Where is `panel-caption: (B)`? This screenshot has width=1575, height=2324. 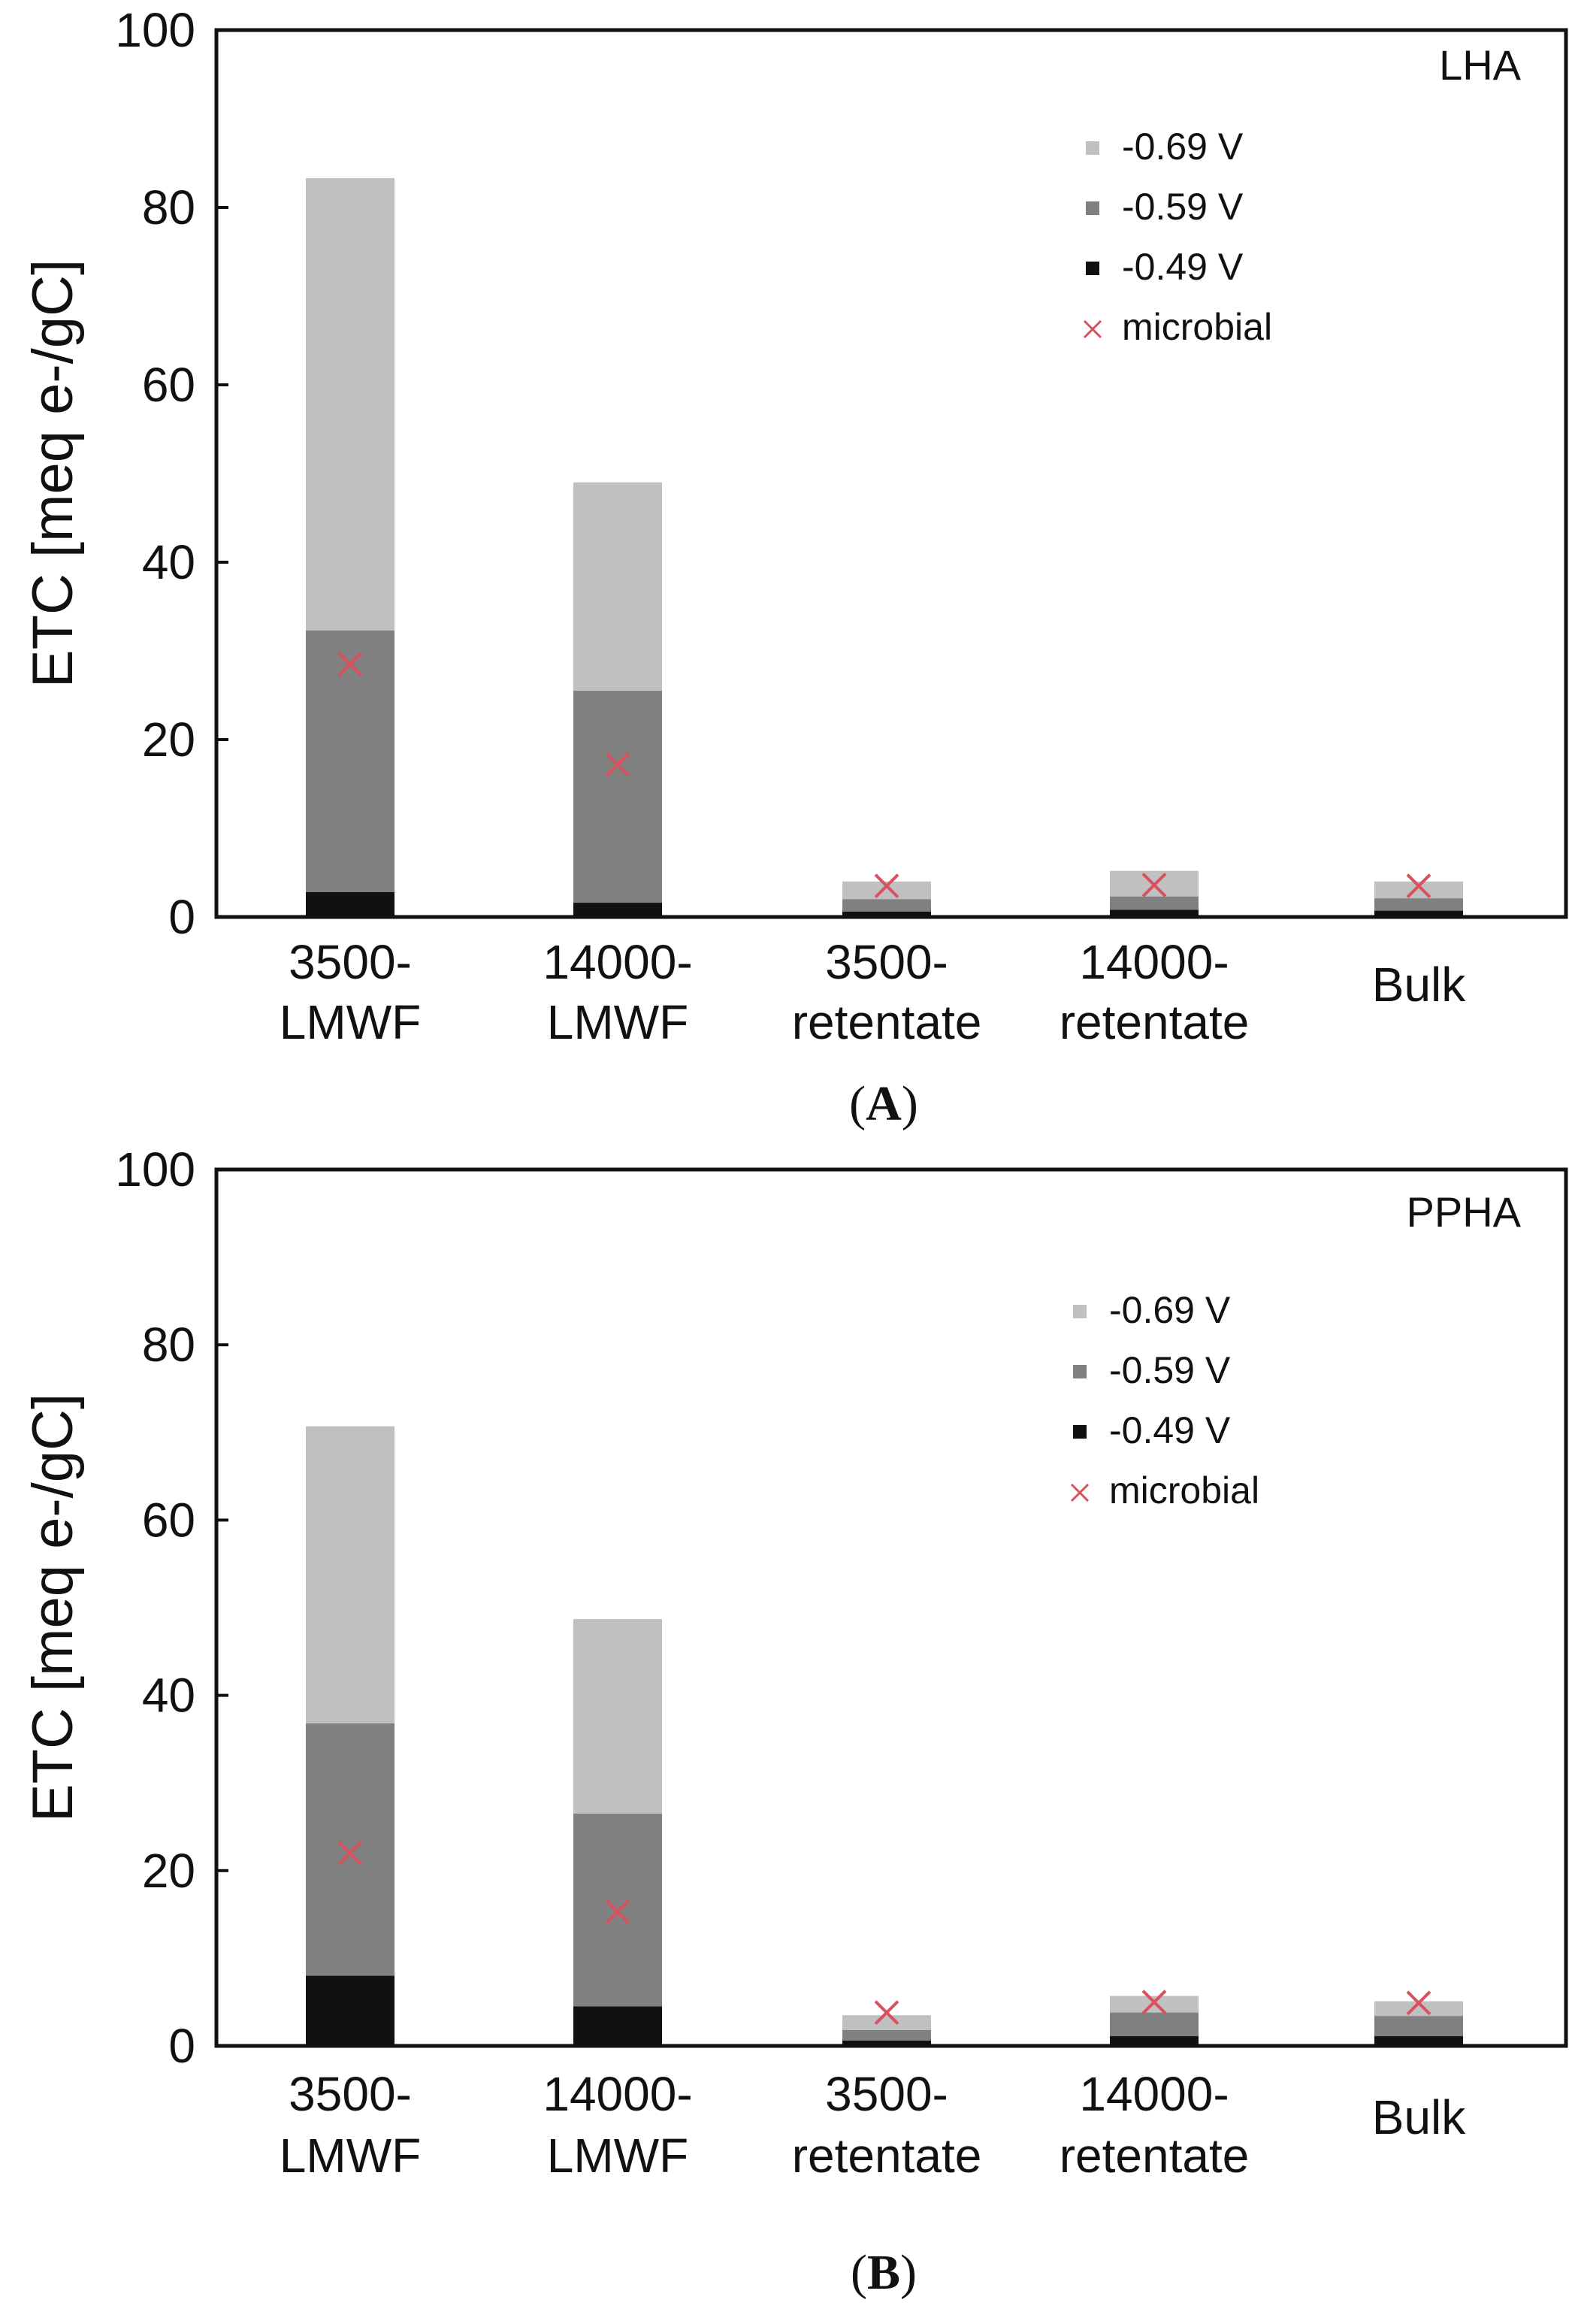 panel-caption: (B) is located at coordinates (884, 2272).